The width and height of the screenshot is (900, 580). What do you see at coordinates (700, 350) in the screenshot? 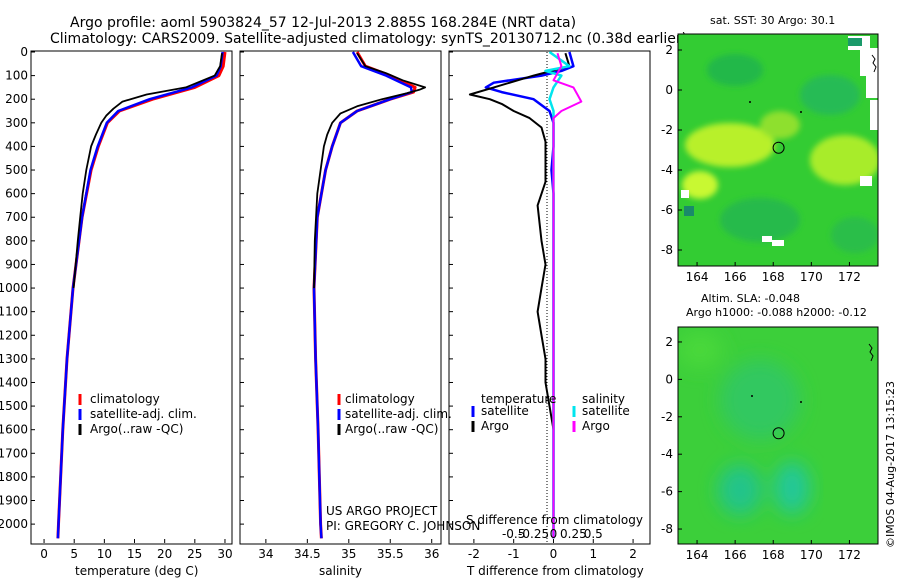
I see `sla-high-patch` at bounding box center [700, 350].